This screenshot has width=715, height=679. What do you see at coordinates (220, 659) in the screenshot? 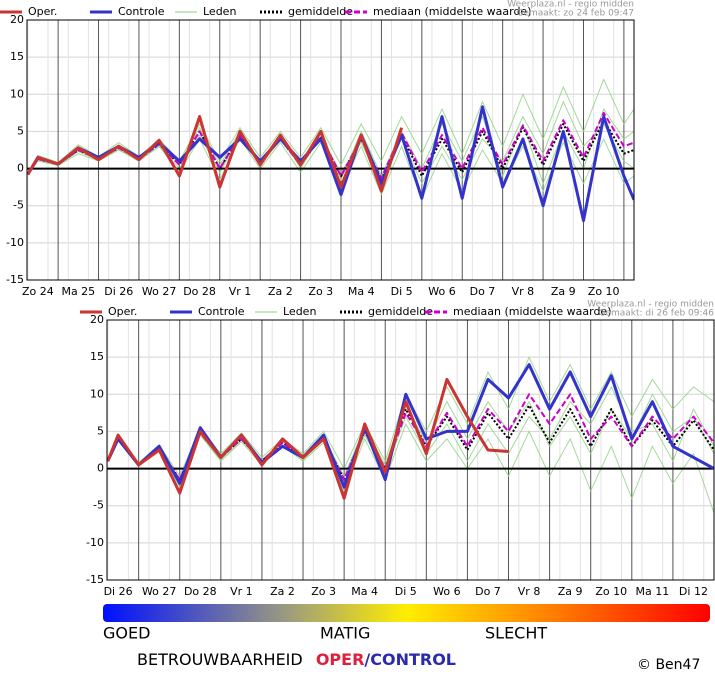
I see `caption-text: BETROUWBAARHEID` at bounding box center [220, 659].